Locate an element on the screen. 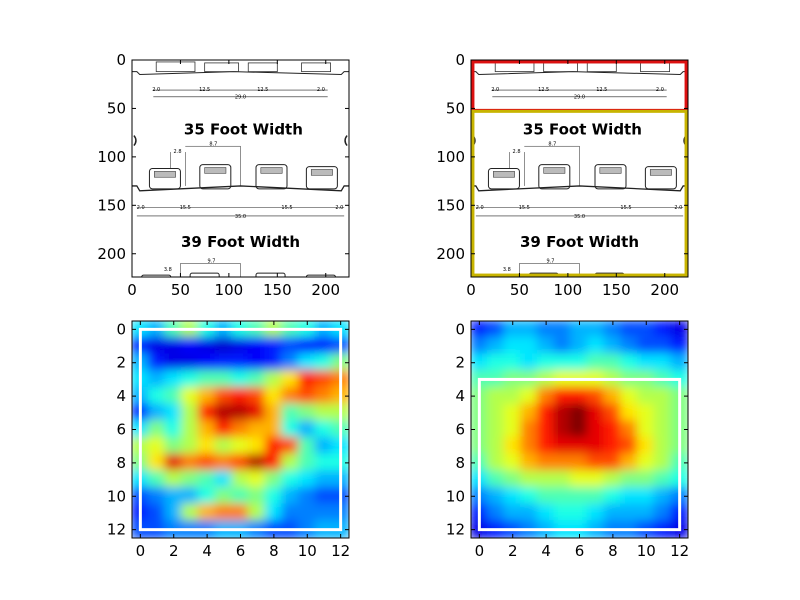 The height and width of the screenshot is (600, 800). y-tick-label: 50 is located at coordinates (116, 108).